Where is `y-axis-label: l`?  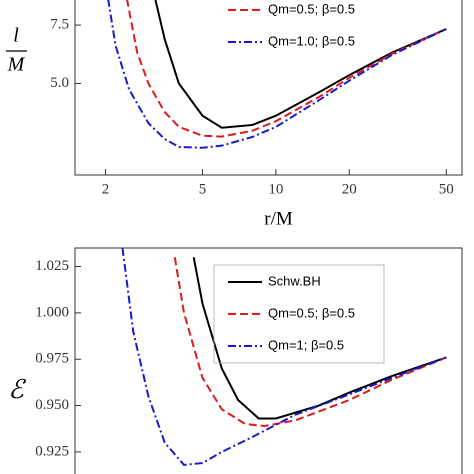
y-axis-label: l is located at coordinates (16, 36).